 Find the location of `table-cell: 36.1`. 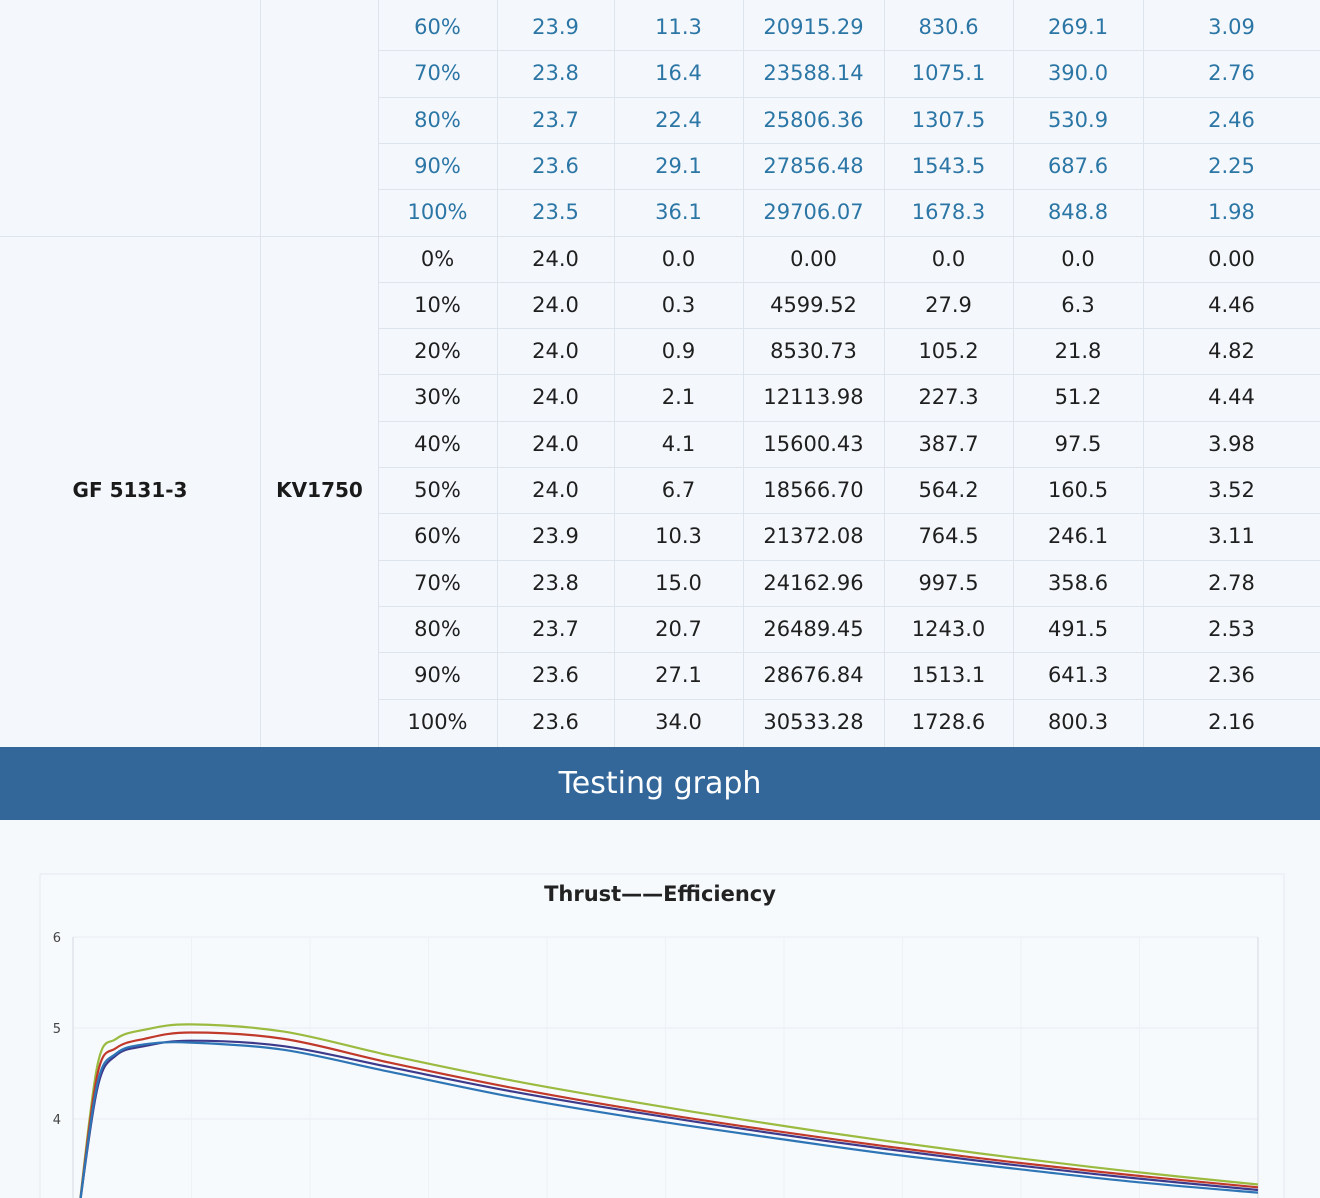

table-cell: 36.1 is located at coordinates (678, 212).